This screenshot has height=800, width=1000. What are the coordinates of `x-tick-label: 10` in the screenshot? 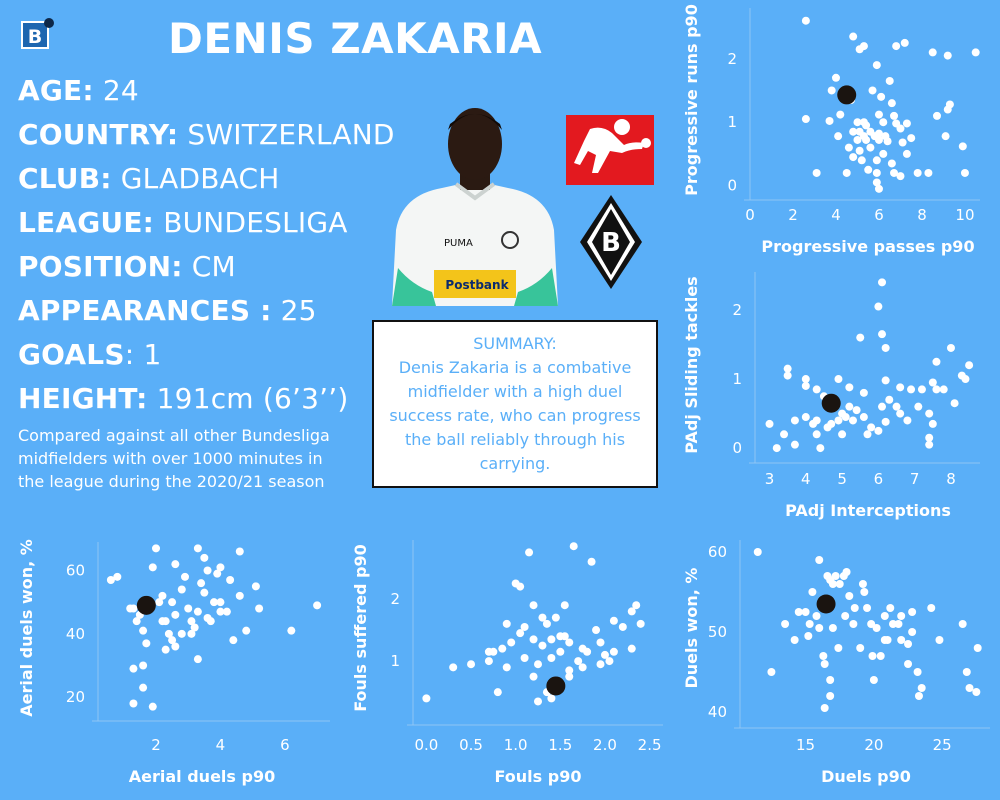 It's located at (964, 215).